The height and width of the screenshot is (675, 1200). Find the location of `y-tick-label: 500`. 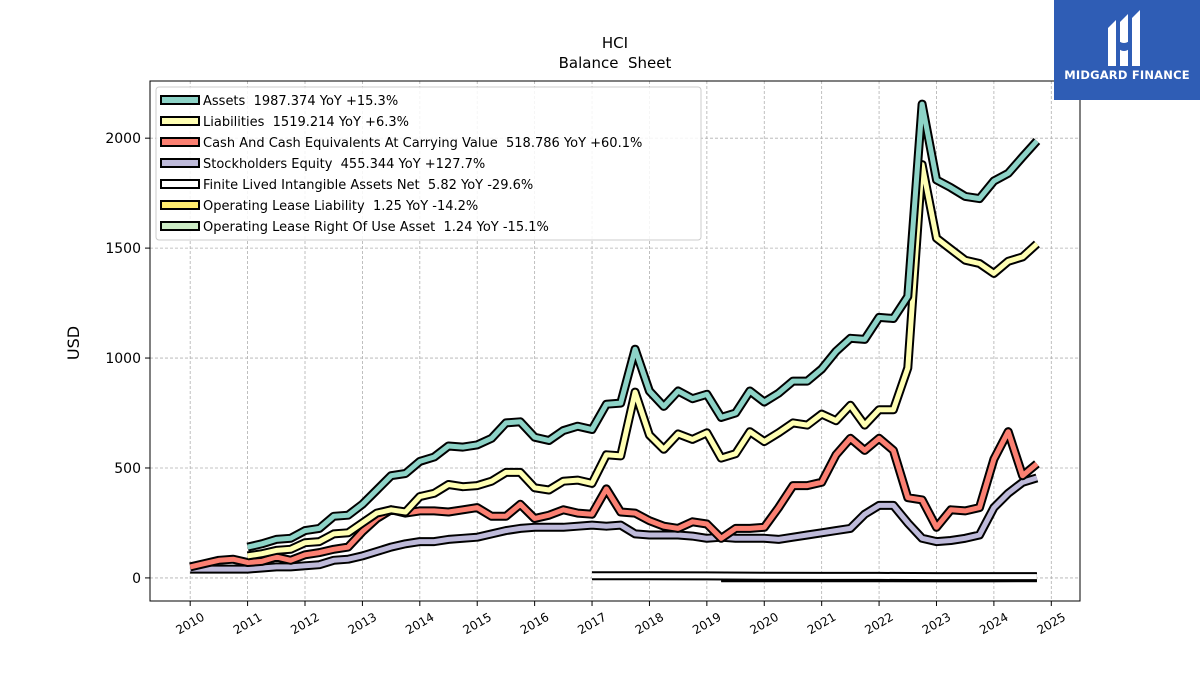

y-tick-label: 500 is located at coordinates (127, 469).